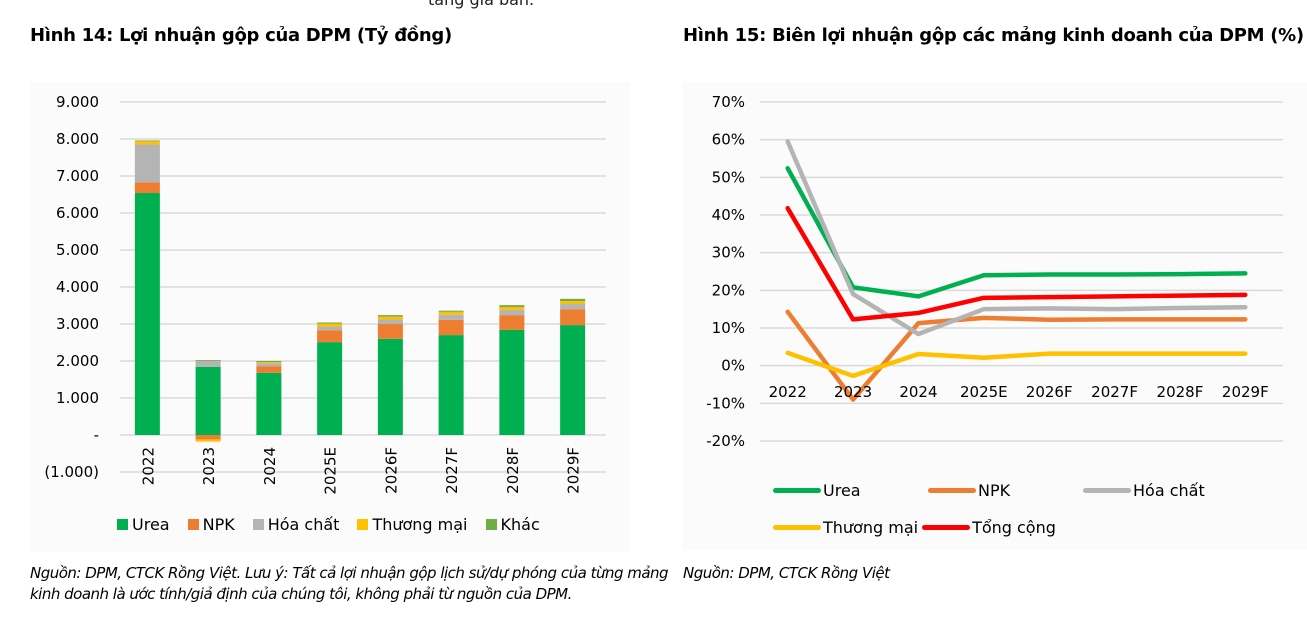  Describe the element at coordinates (360, 471) in the screenshot. I see `bar-x-axis: 2022 2023 2024 2025E 2026F 2027F 2028F 2029F` at that location.